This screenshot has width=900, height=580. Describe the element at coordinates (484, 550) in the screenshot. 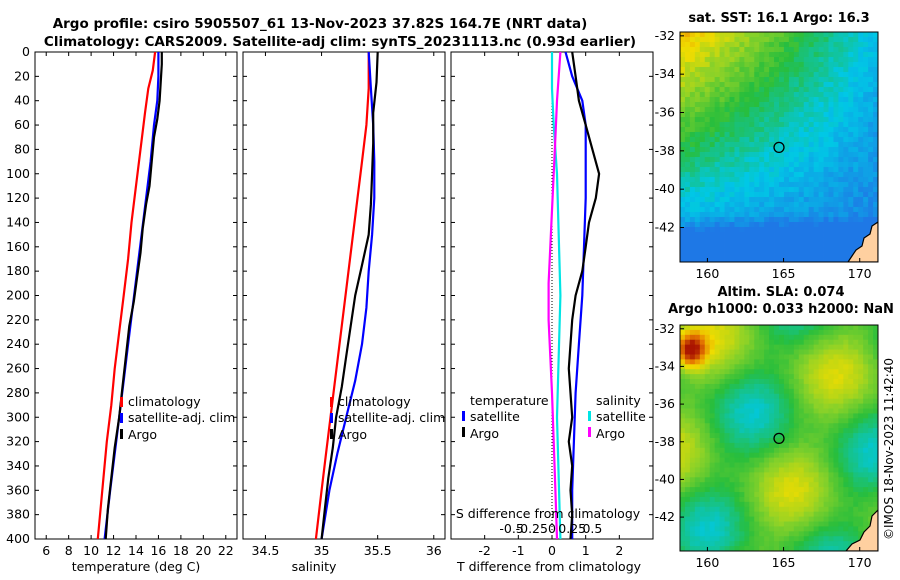

I see `x-tick-label: -2` at that location.